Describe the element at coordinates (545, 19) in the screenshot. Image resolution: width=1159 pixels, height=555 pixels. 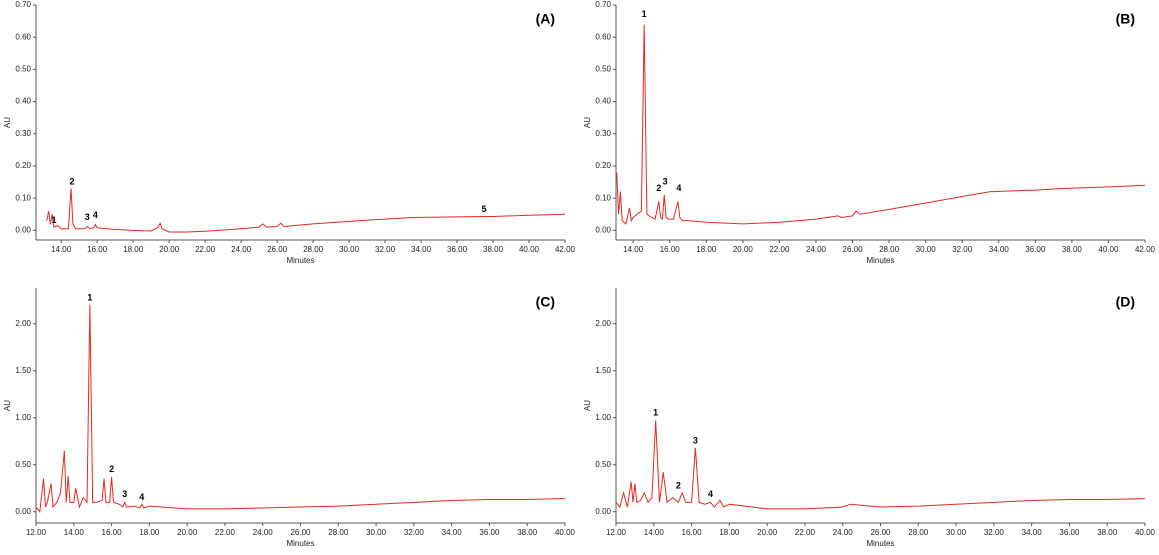
I see `panel-title: (A)` at that location.